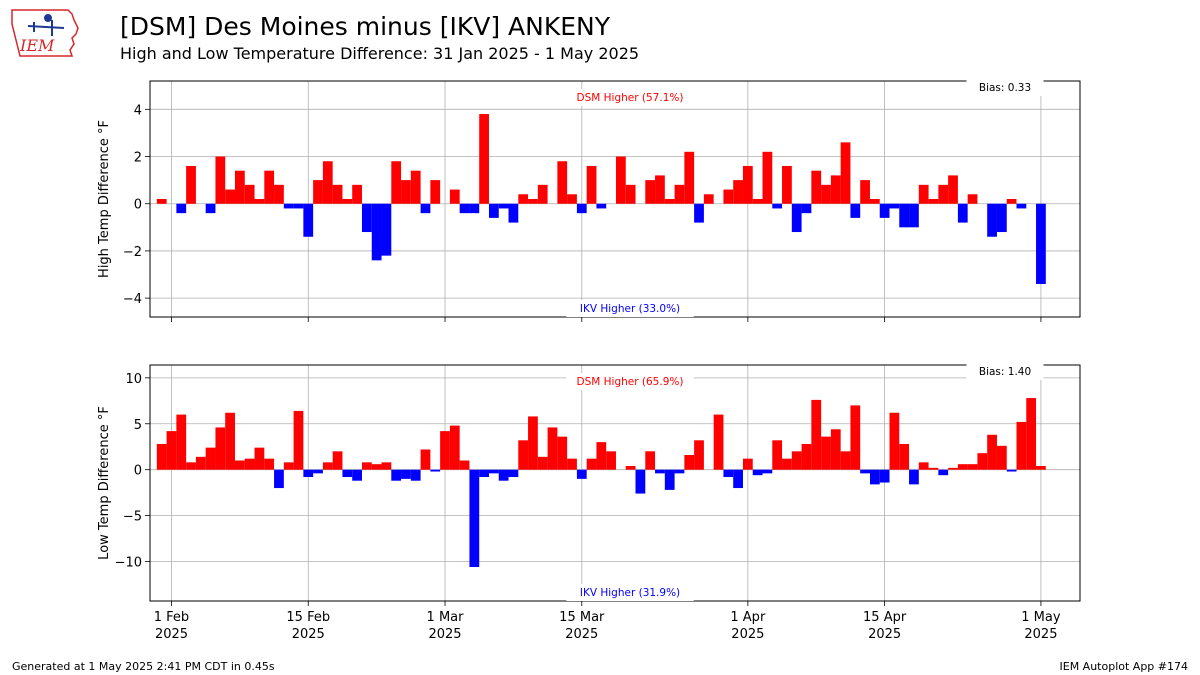 Image resolution: width=1200 pixels, height=675 pixels. Describe the element at coordinates (1005, 87) in the screenshot. I see `bias-label-box` at that location.